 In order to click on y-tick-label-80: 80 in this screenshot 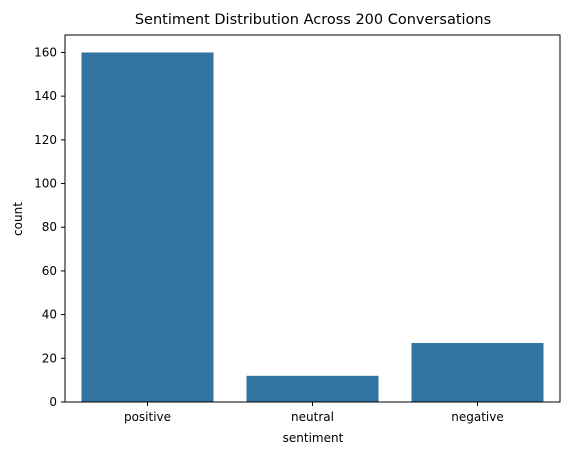, I will do `click(49, 227)`.